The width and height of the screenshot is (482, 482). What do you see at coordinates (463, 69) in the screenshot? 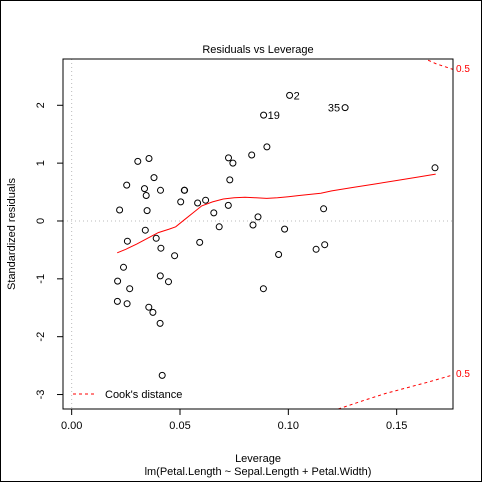
I see `cook-level-label-upper: 0.5` at bounding box center [463, 69].